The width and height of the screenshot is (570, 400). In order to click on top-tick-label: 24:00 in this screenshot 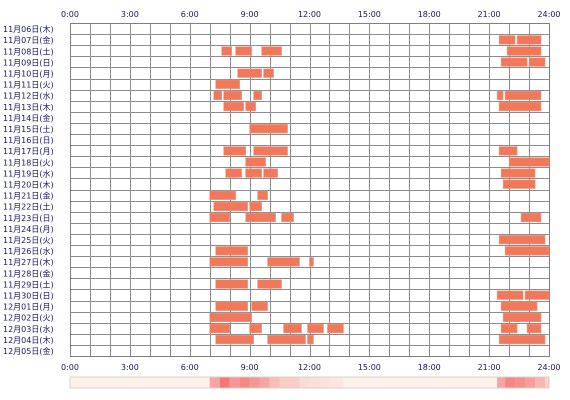, I will do `click(548, 14)`.